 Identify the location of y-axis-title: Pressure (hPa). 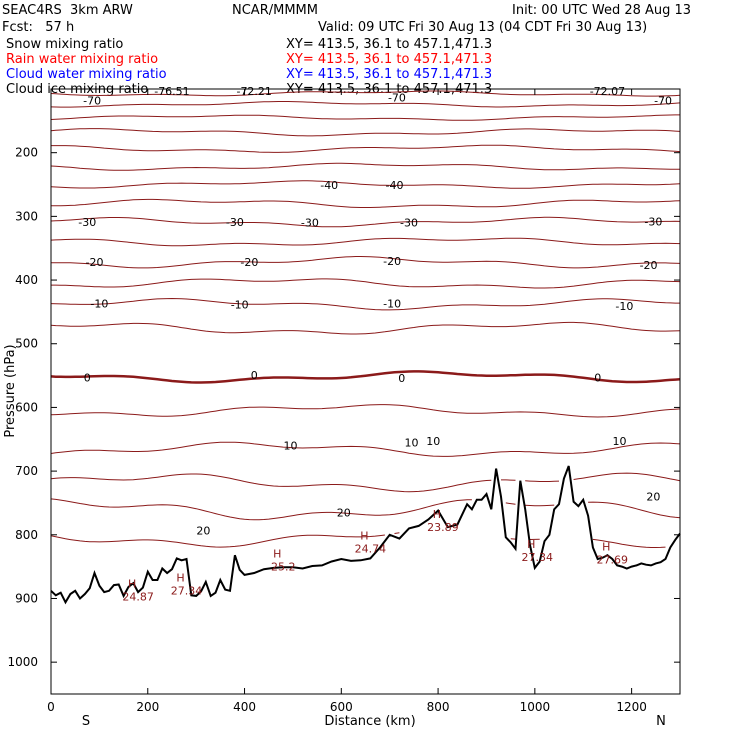
(10, 390).